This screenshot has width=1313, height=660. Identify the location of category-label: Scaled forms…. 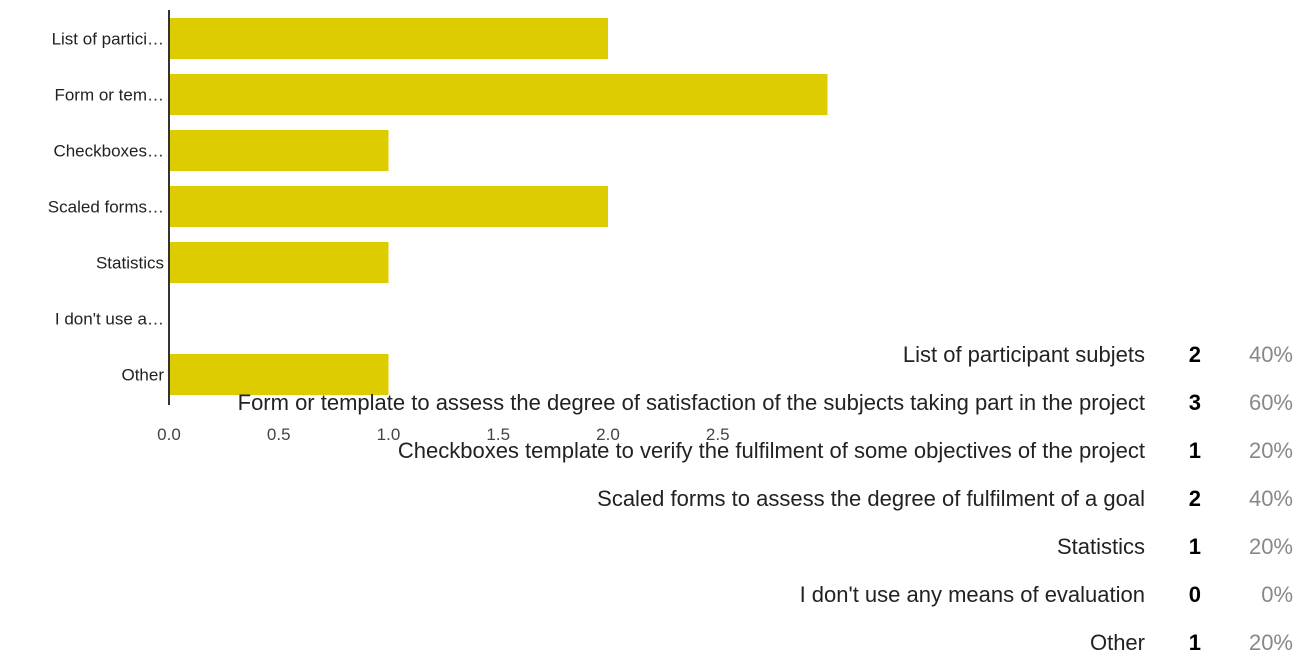
(106, 207).